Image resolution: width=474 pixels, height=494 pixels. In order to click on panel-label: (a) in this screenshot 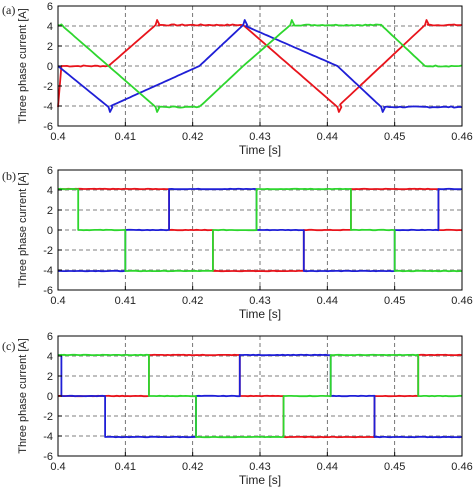, I will do `click(8, 10)`.